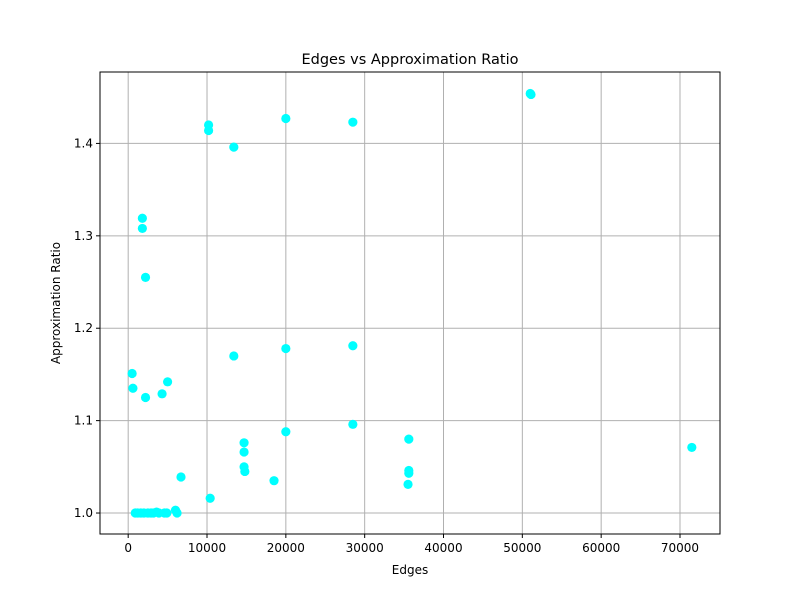 The width and height of the screenshot is (800, 600). What do you see at coordinates (522, 548) in the screenshot?
I see `x-tick-label: 50000` at bounding box center [522, 548].